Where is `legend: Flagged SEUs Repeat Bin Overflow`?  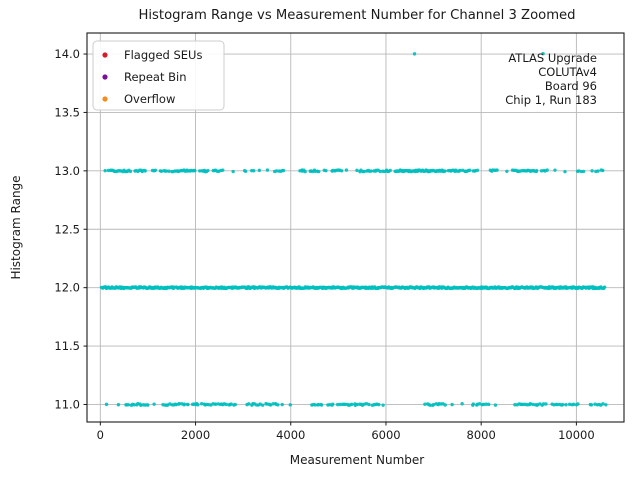
legend: Flagged SEUs Repeat Bin Overflow is located at coordinates (158, 75).